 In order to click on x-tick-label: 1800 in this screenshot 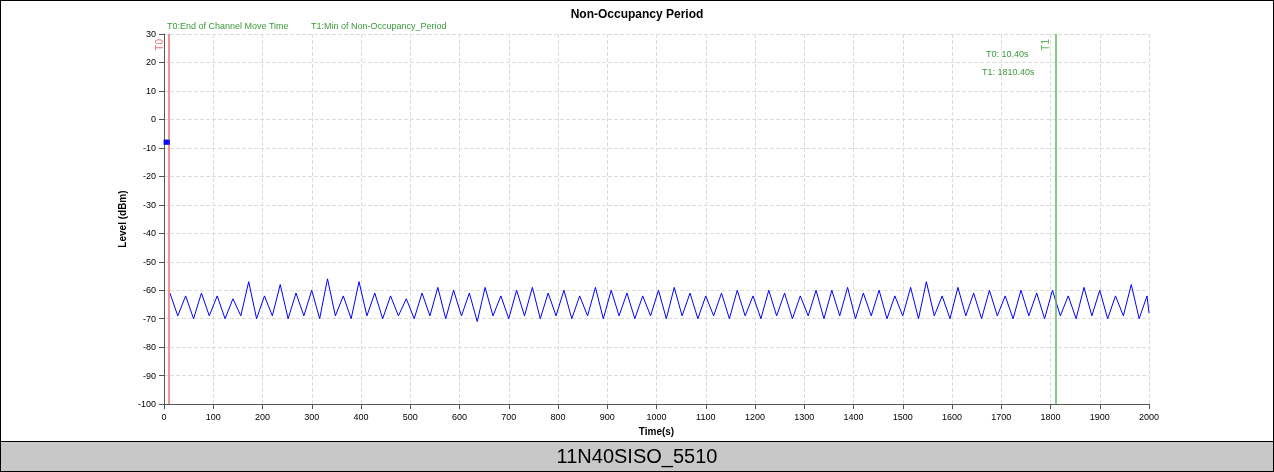, I will do `click(1050, 416)`.